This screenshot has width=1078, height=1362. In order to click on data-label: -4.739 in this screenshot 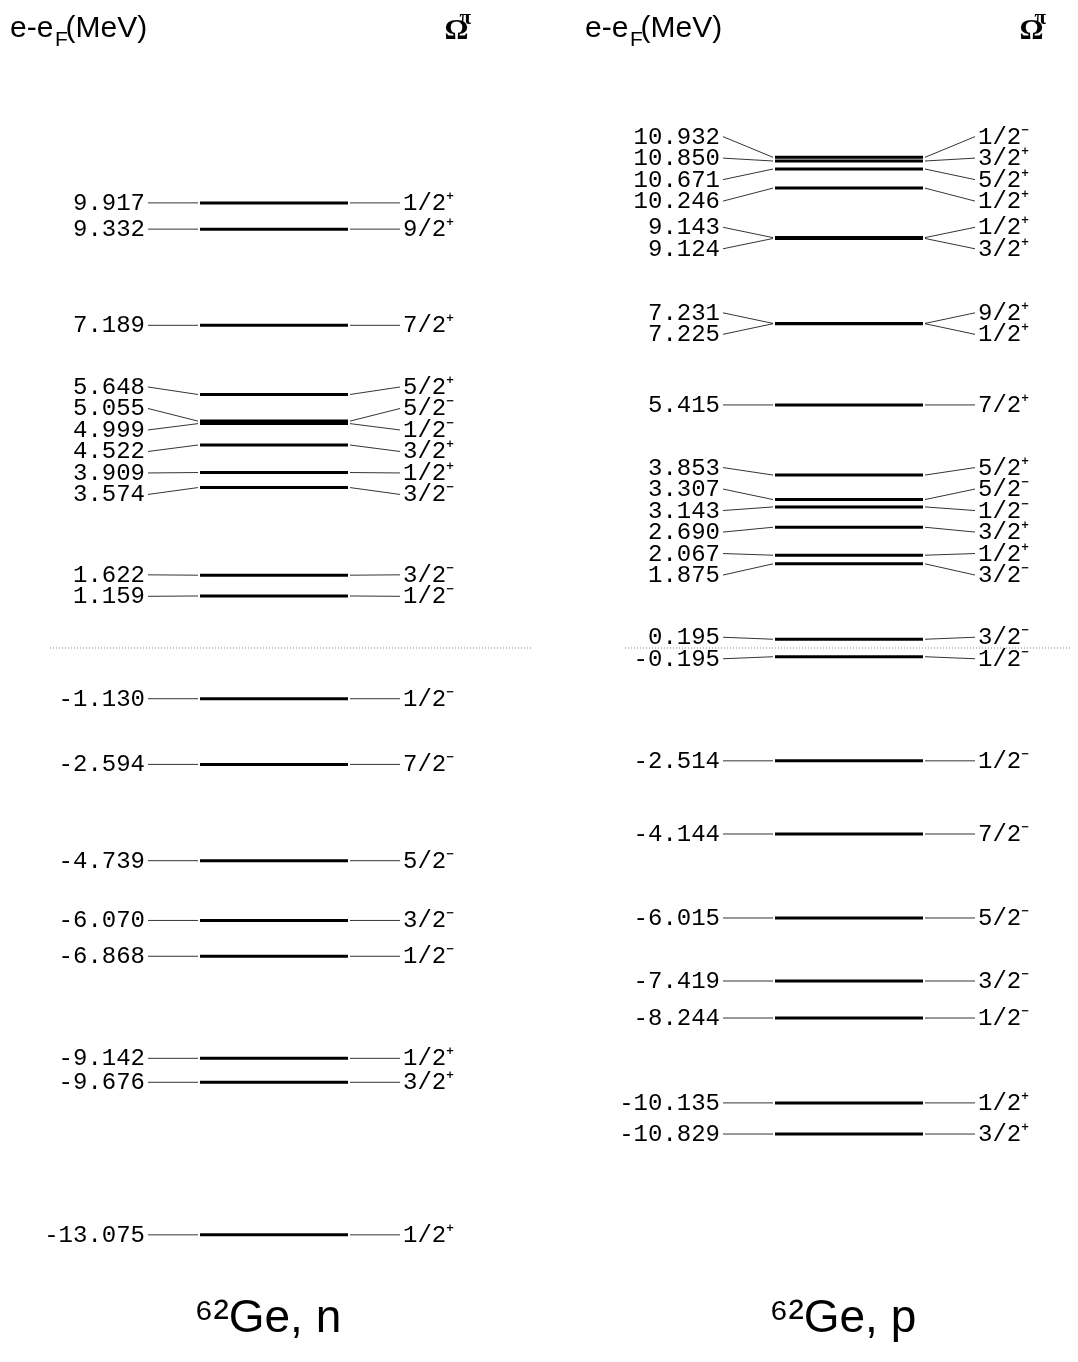, I will do `click(101, 861)`.